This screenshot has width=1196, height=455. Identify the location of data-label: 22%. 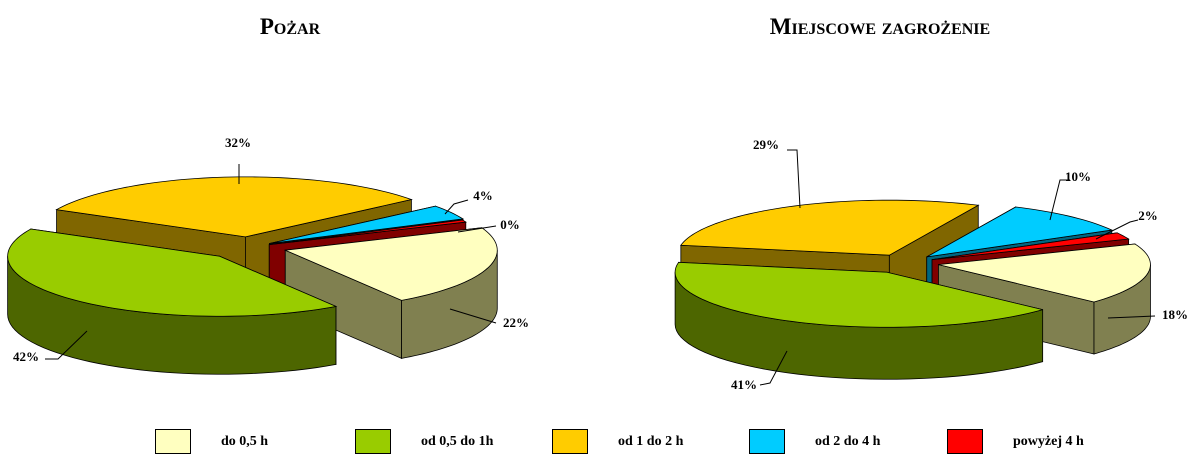
(516, 322).